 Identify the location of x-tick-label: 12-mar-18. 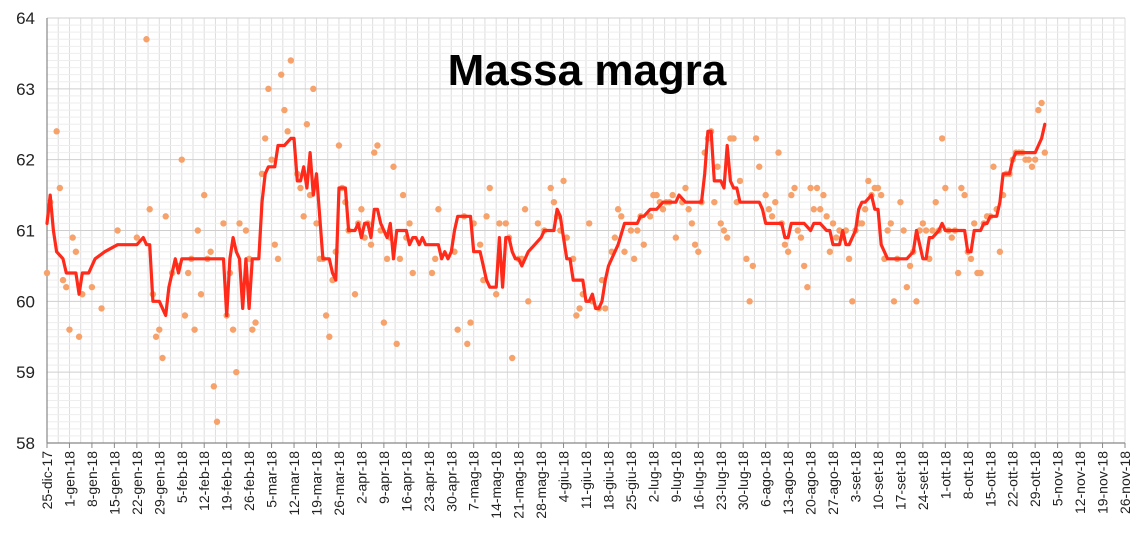
(294, 483).